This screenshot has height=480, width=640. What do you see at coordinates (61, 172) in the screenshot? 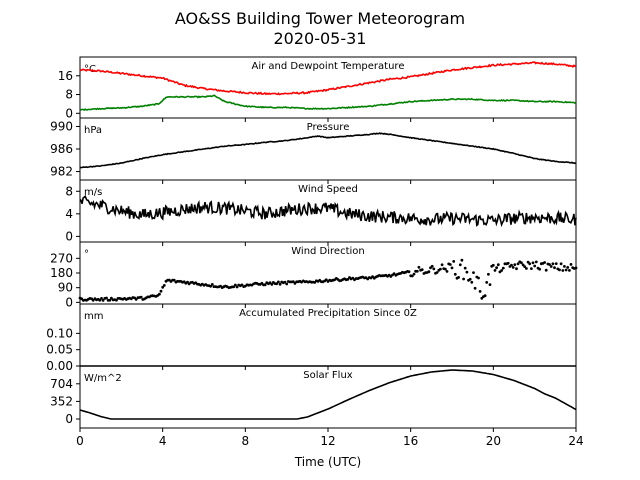
I see `y-tick-label: 982` at bounding box center [61, 172].